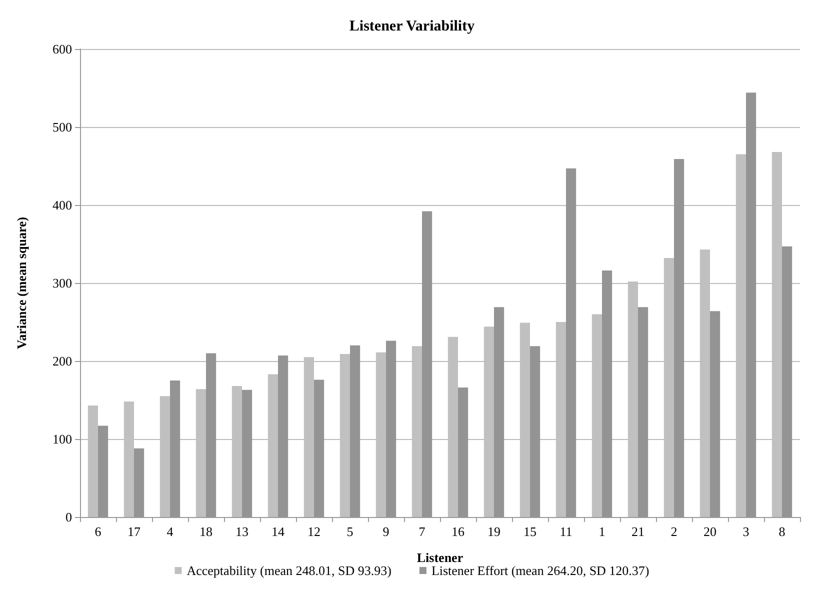  I want to click on x-tick-label: 9, so click(386, 531).